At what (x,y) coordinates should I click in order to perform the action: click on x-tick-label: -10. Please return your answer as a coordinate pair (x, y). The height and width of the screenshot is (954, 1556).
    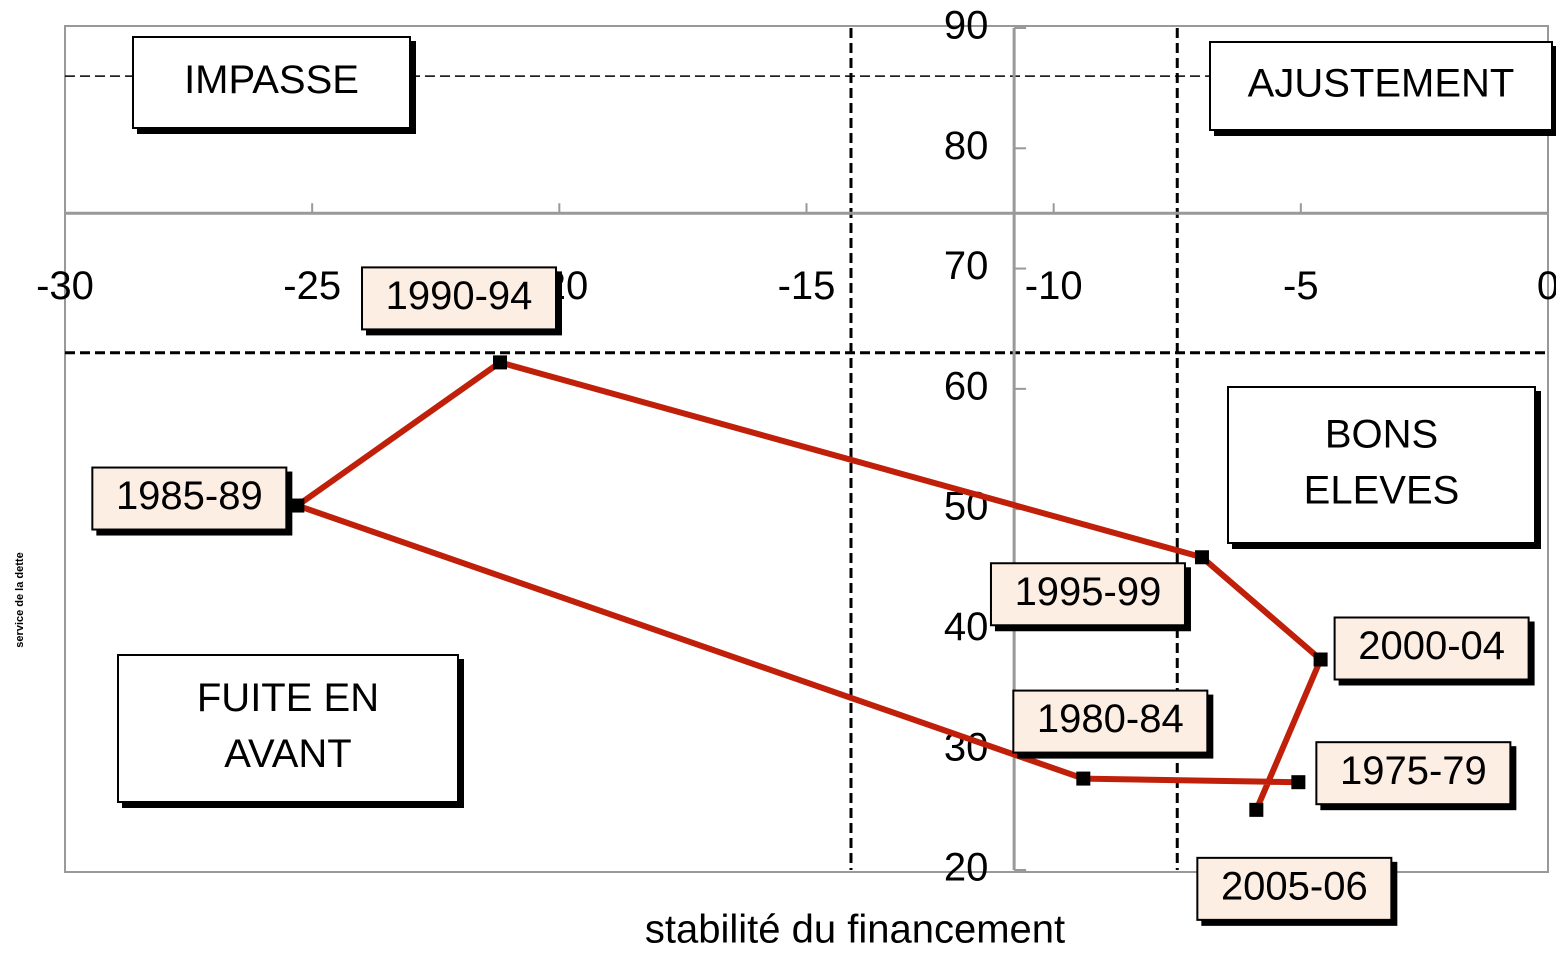
    Looking at the image, I should click on (1054, 286).